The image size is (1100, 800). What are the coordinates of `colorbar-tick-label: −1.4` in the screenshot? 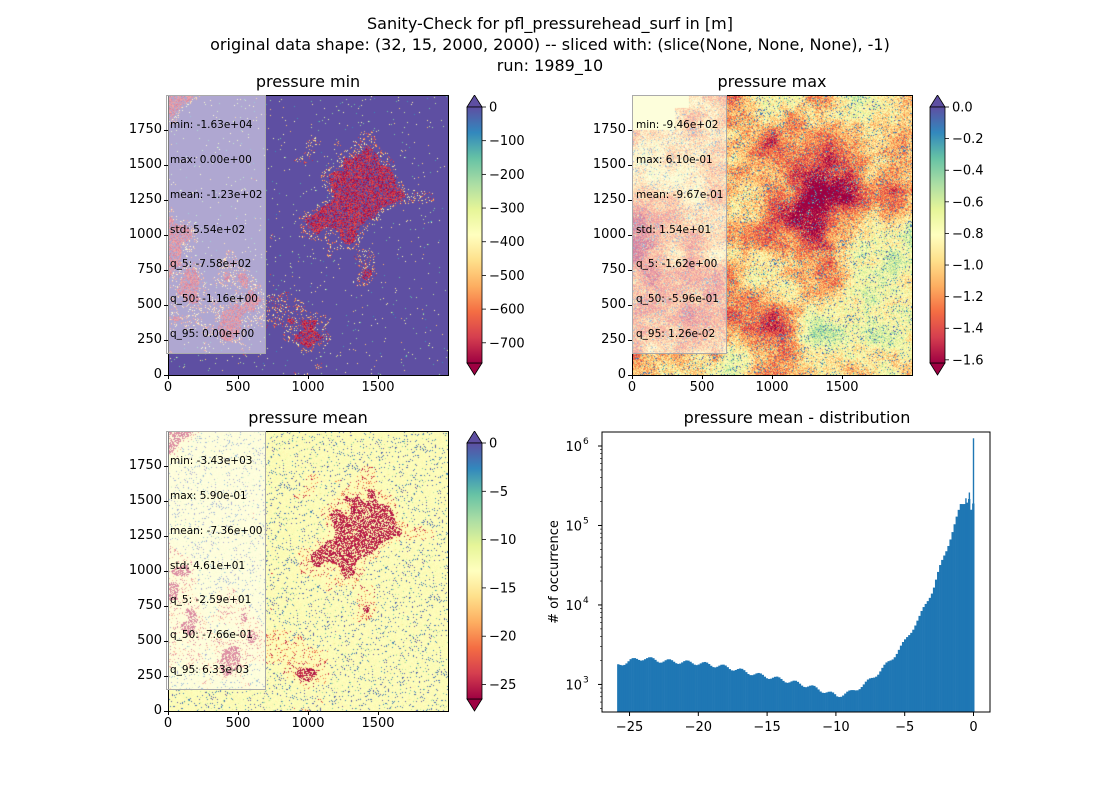 It's located at (968, 329).